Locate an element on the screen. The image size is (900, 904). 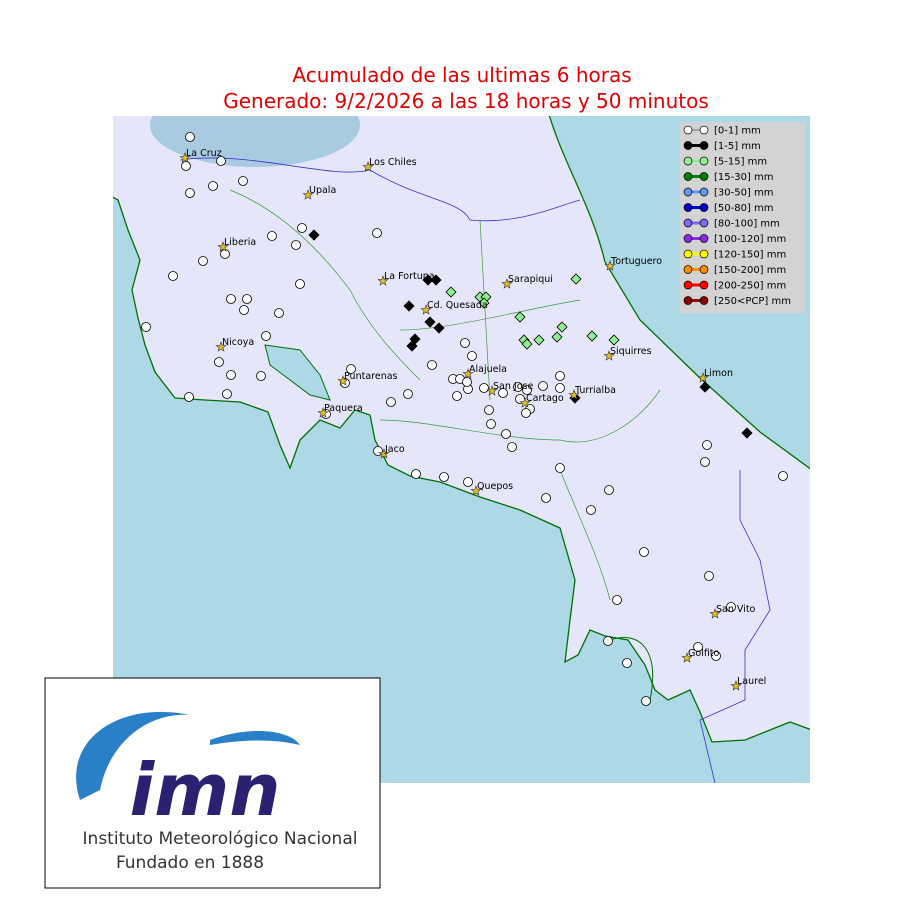
legend-label: [100-120] mm is located at coordinates (750, 239).